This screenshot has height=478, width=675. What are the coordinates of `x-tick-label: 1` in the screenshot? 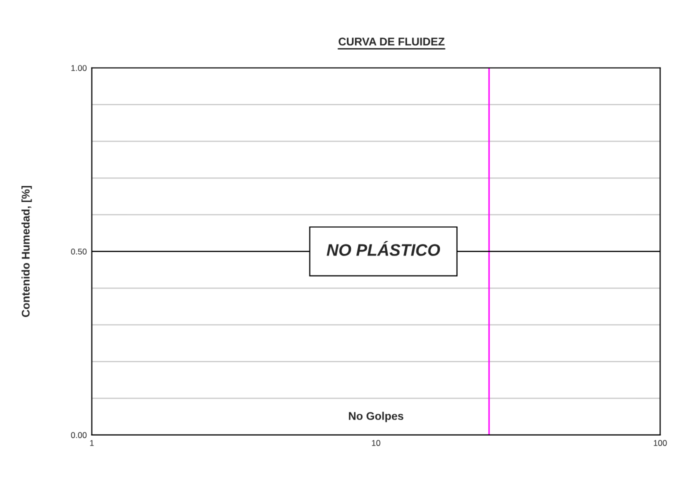 It's located at (92, 443).